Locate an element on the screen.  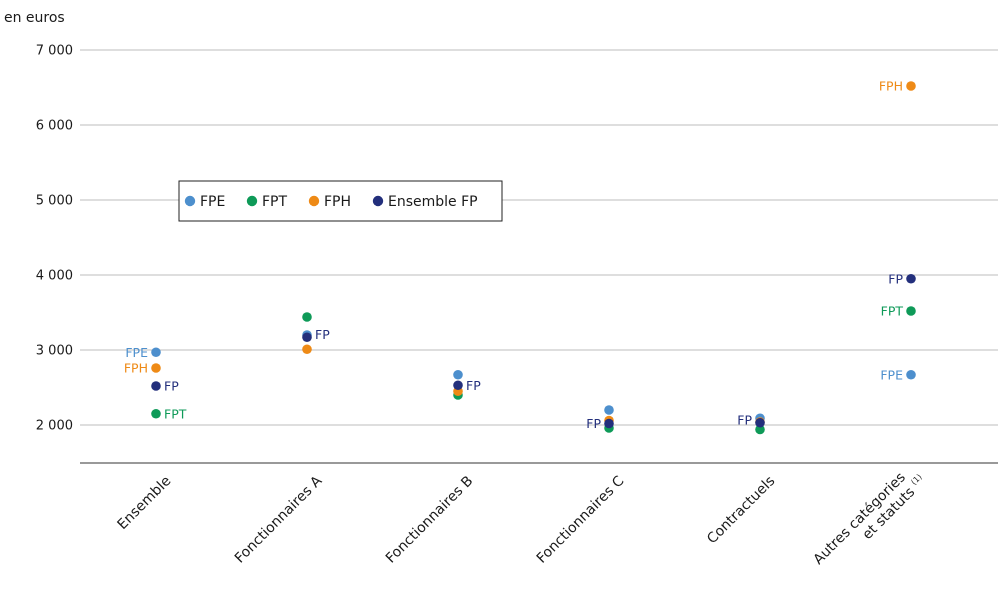
legend: FPE FPT FPH Ensemble FP is located at coordinates (340, 201).